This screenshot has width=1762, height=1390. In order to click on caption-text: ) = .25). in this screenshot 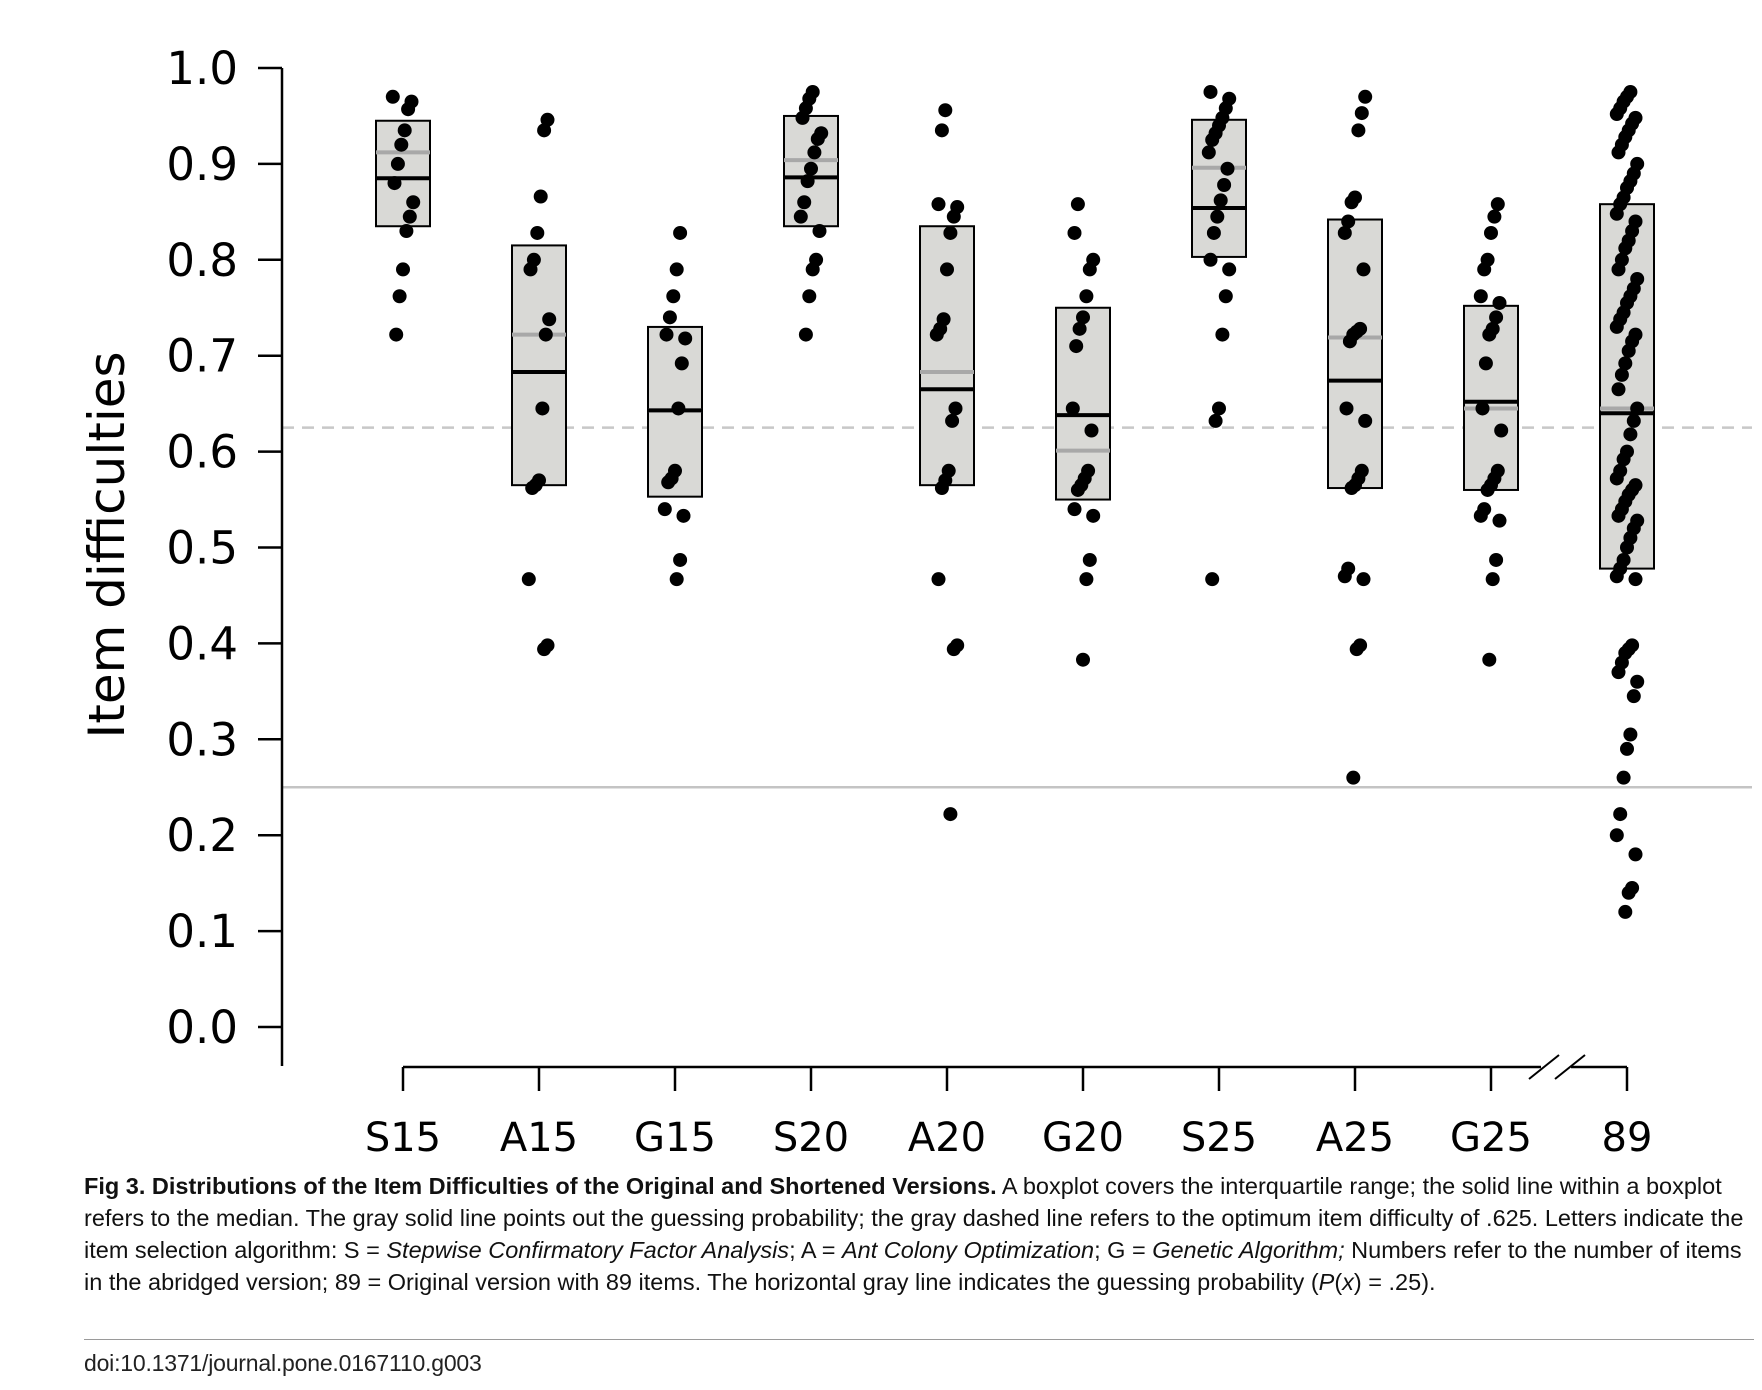, I will do `click(1394, 1282)`.